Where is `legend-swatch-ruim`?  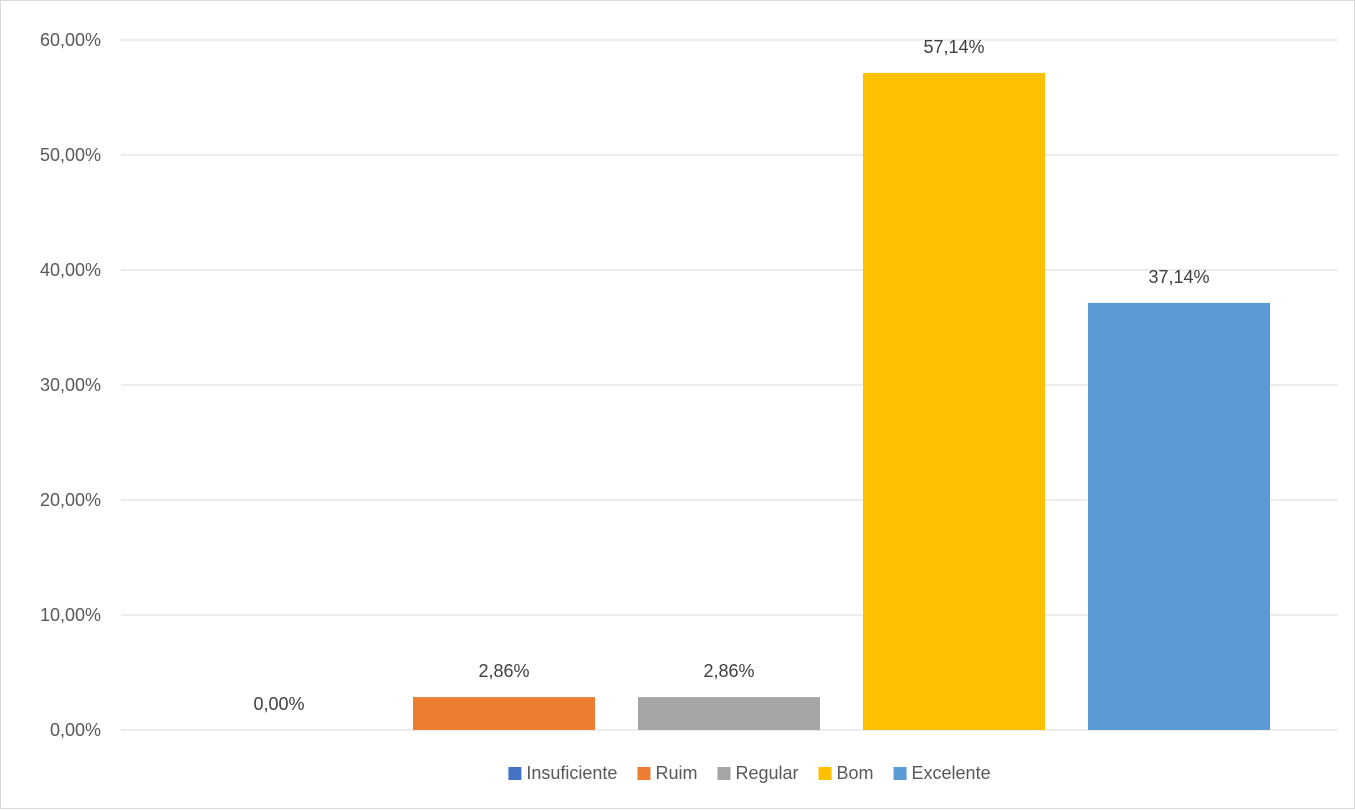
legend-swatch-ruim is located at coordinates (644, 773).